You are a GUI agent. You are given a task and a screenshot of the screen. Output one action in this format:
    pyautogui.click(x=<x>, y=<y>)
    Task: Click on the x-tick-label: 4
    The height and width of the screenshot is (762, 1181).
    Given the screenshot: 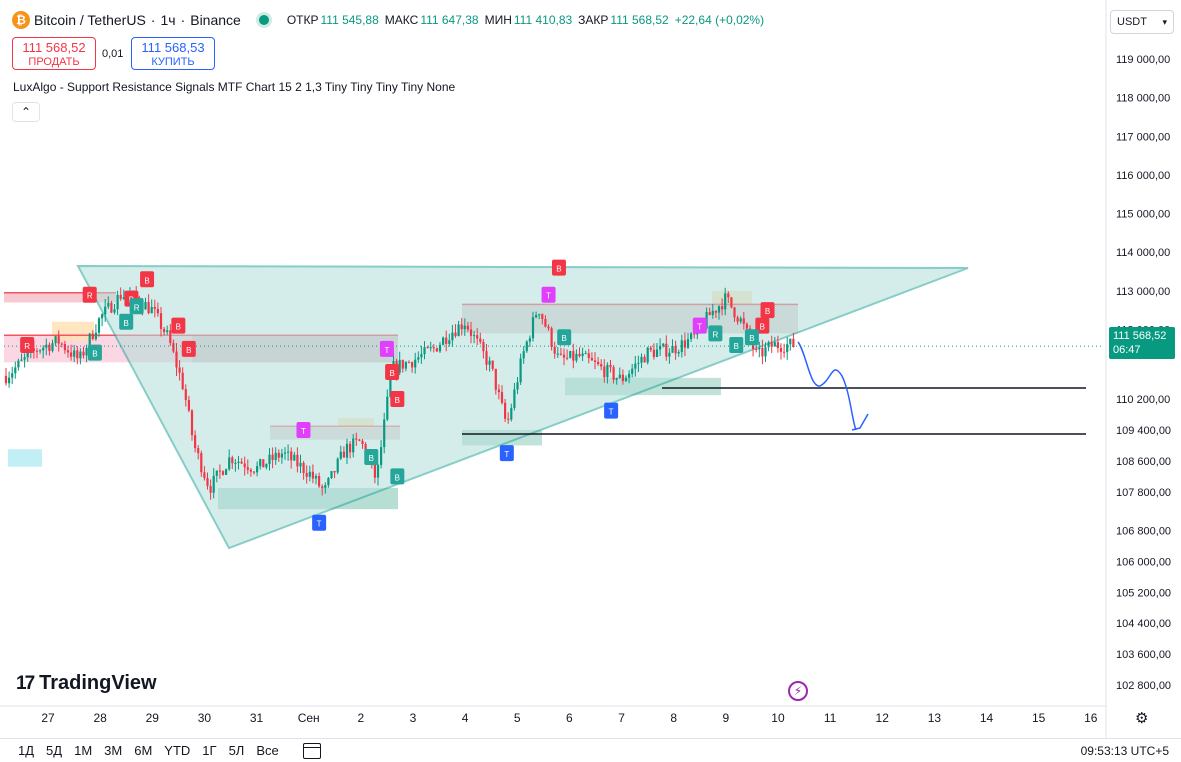 What is the action you would take?
    pyautogui.click(x=465, y=718)
    